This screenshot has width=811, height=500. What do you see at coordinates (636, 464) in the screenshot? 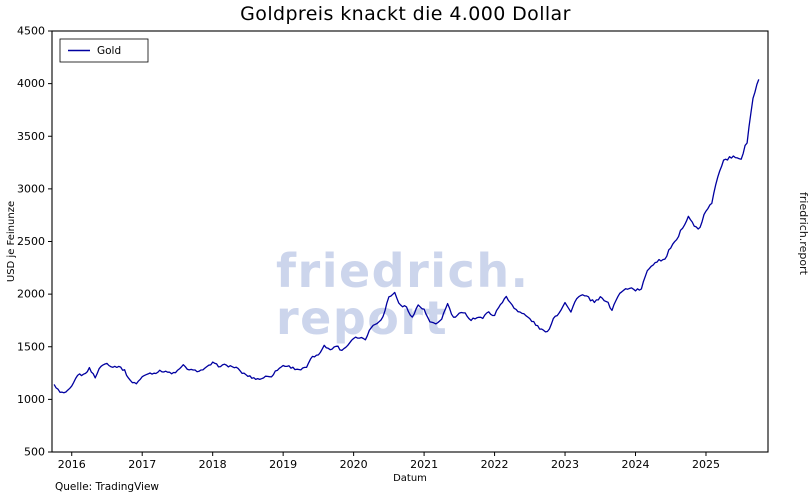
I see `x-tick-label: 2024` at bounding box center [636, 464].